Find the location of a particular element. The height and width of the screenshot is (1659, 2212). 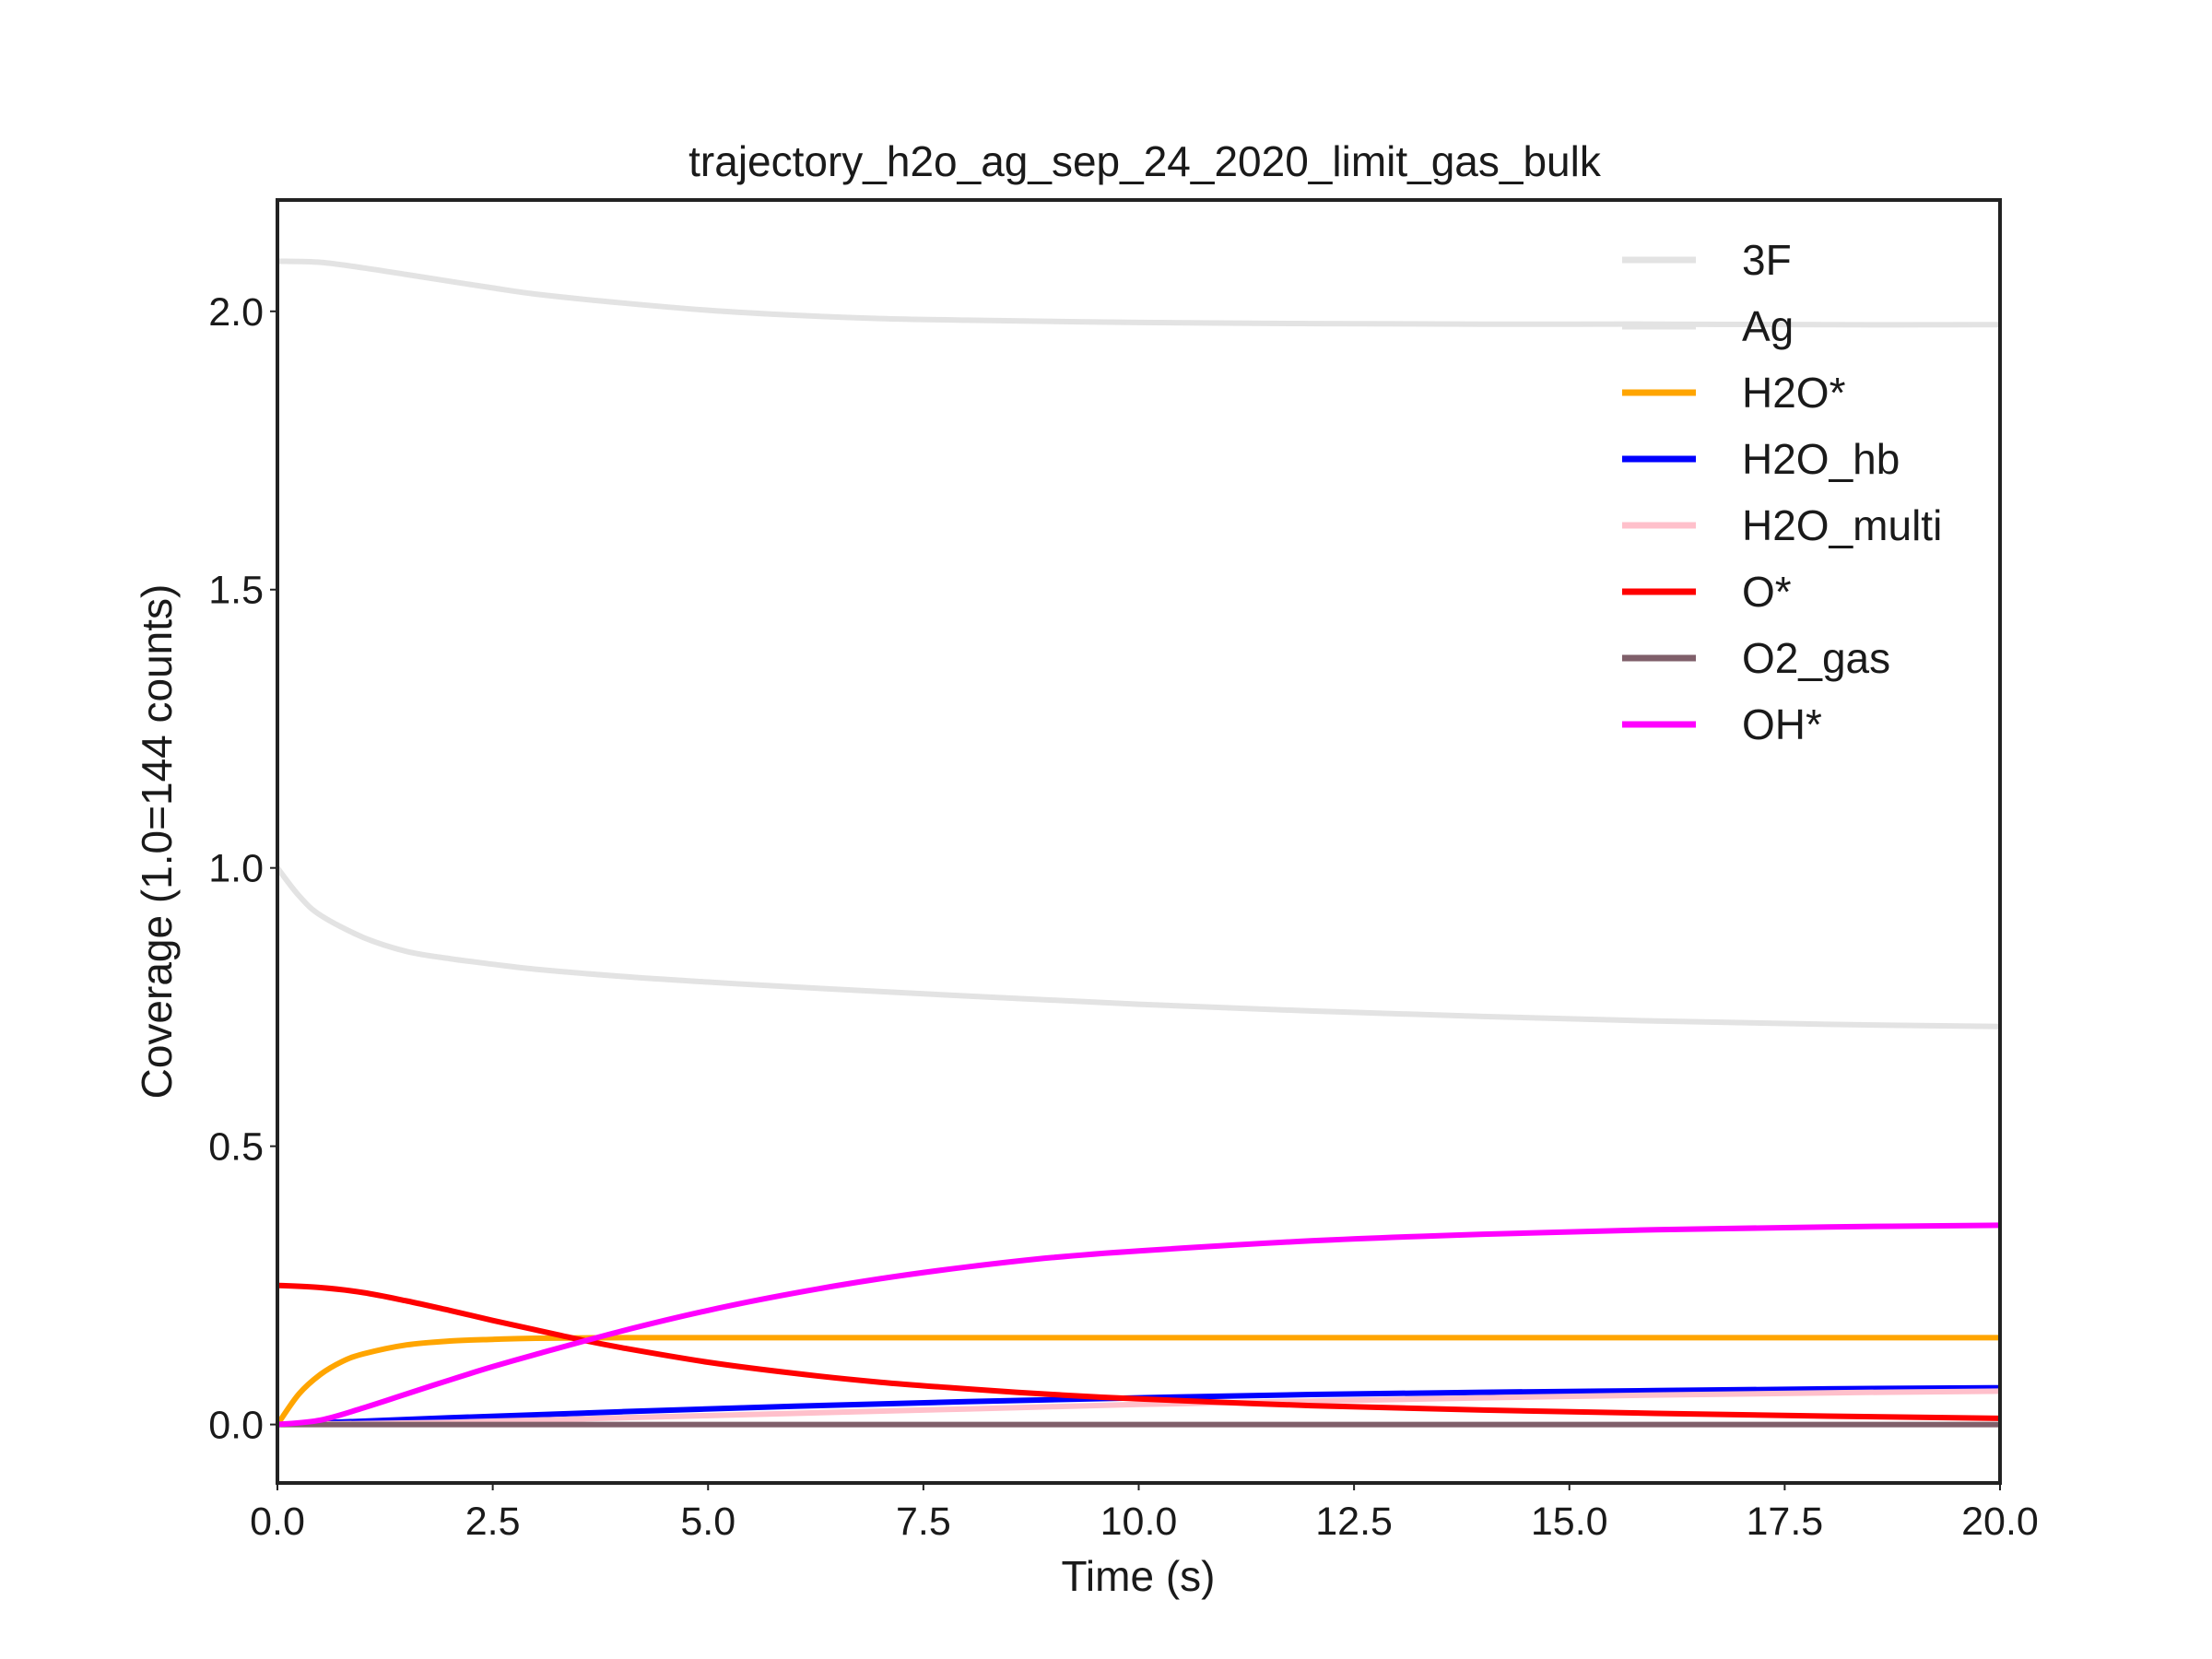

x-tick-label: 17.5 is located at coordinates (1785, 1522).